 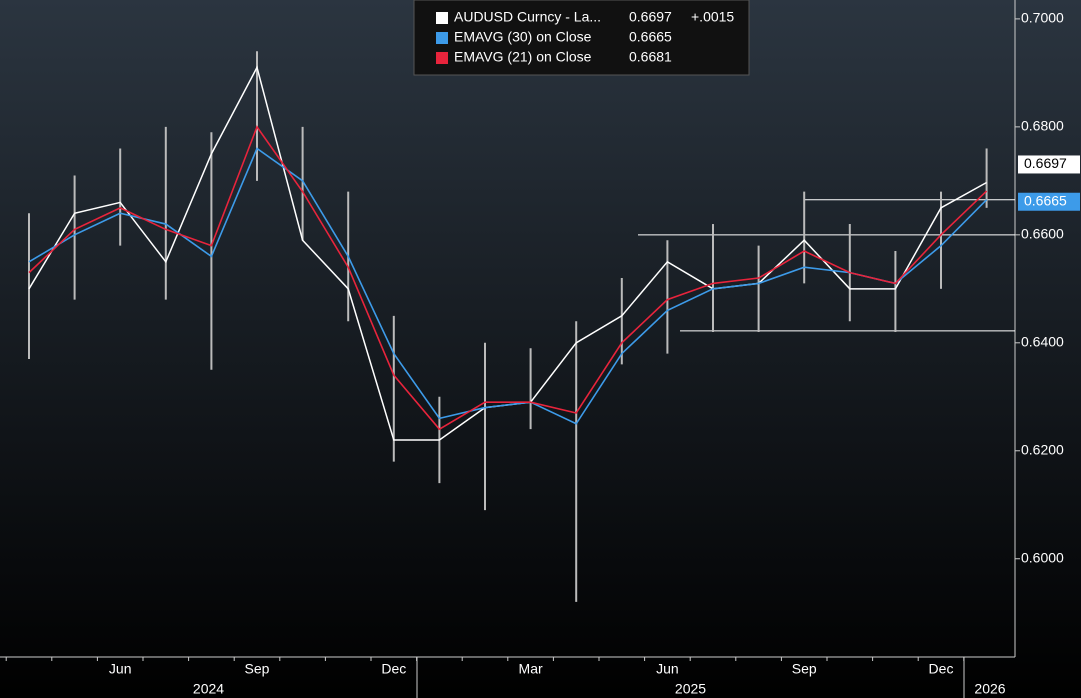 I want to click on legend-value: 0.6697, so click(x=650, y=17).